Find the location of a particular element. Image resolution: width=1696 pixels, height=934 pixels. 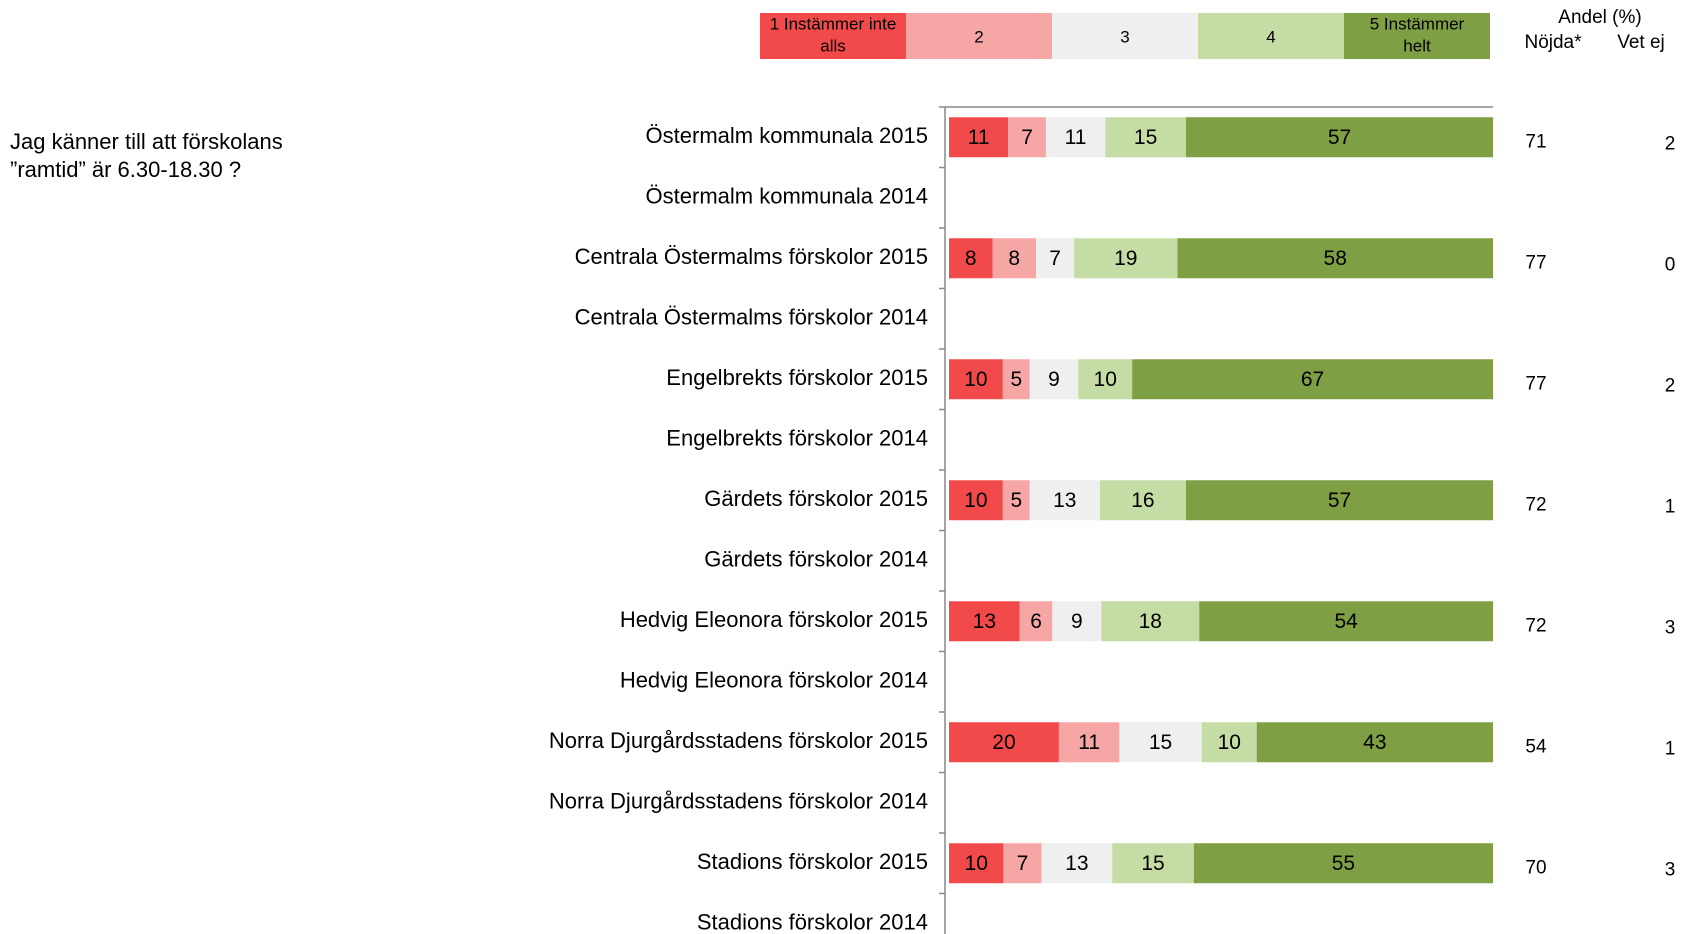

category-label-8: Gärdets förskolor 2014 is located at coordinates (816, 559).